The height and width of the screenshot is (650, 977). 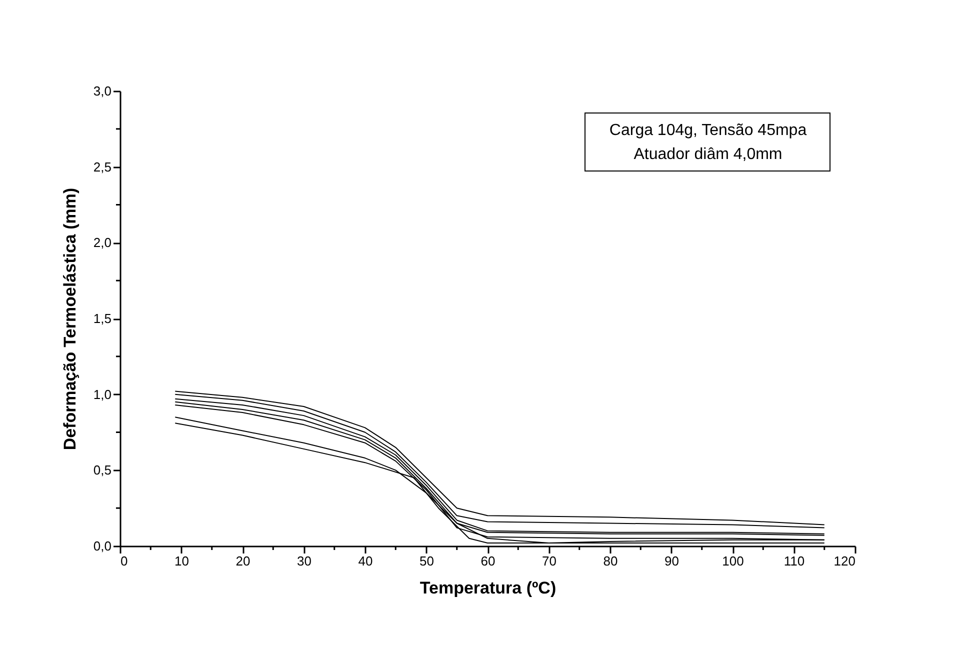 I want to click on x-tick-label: 70, so click(x=549, y=561).